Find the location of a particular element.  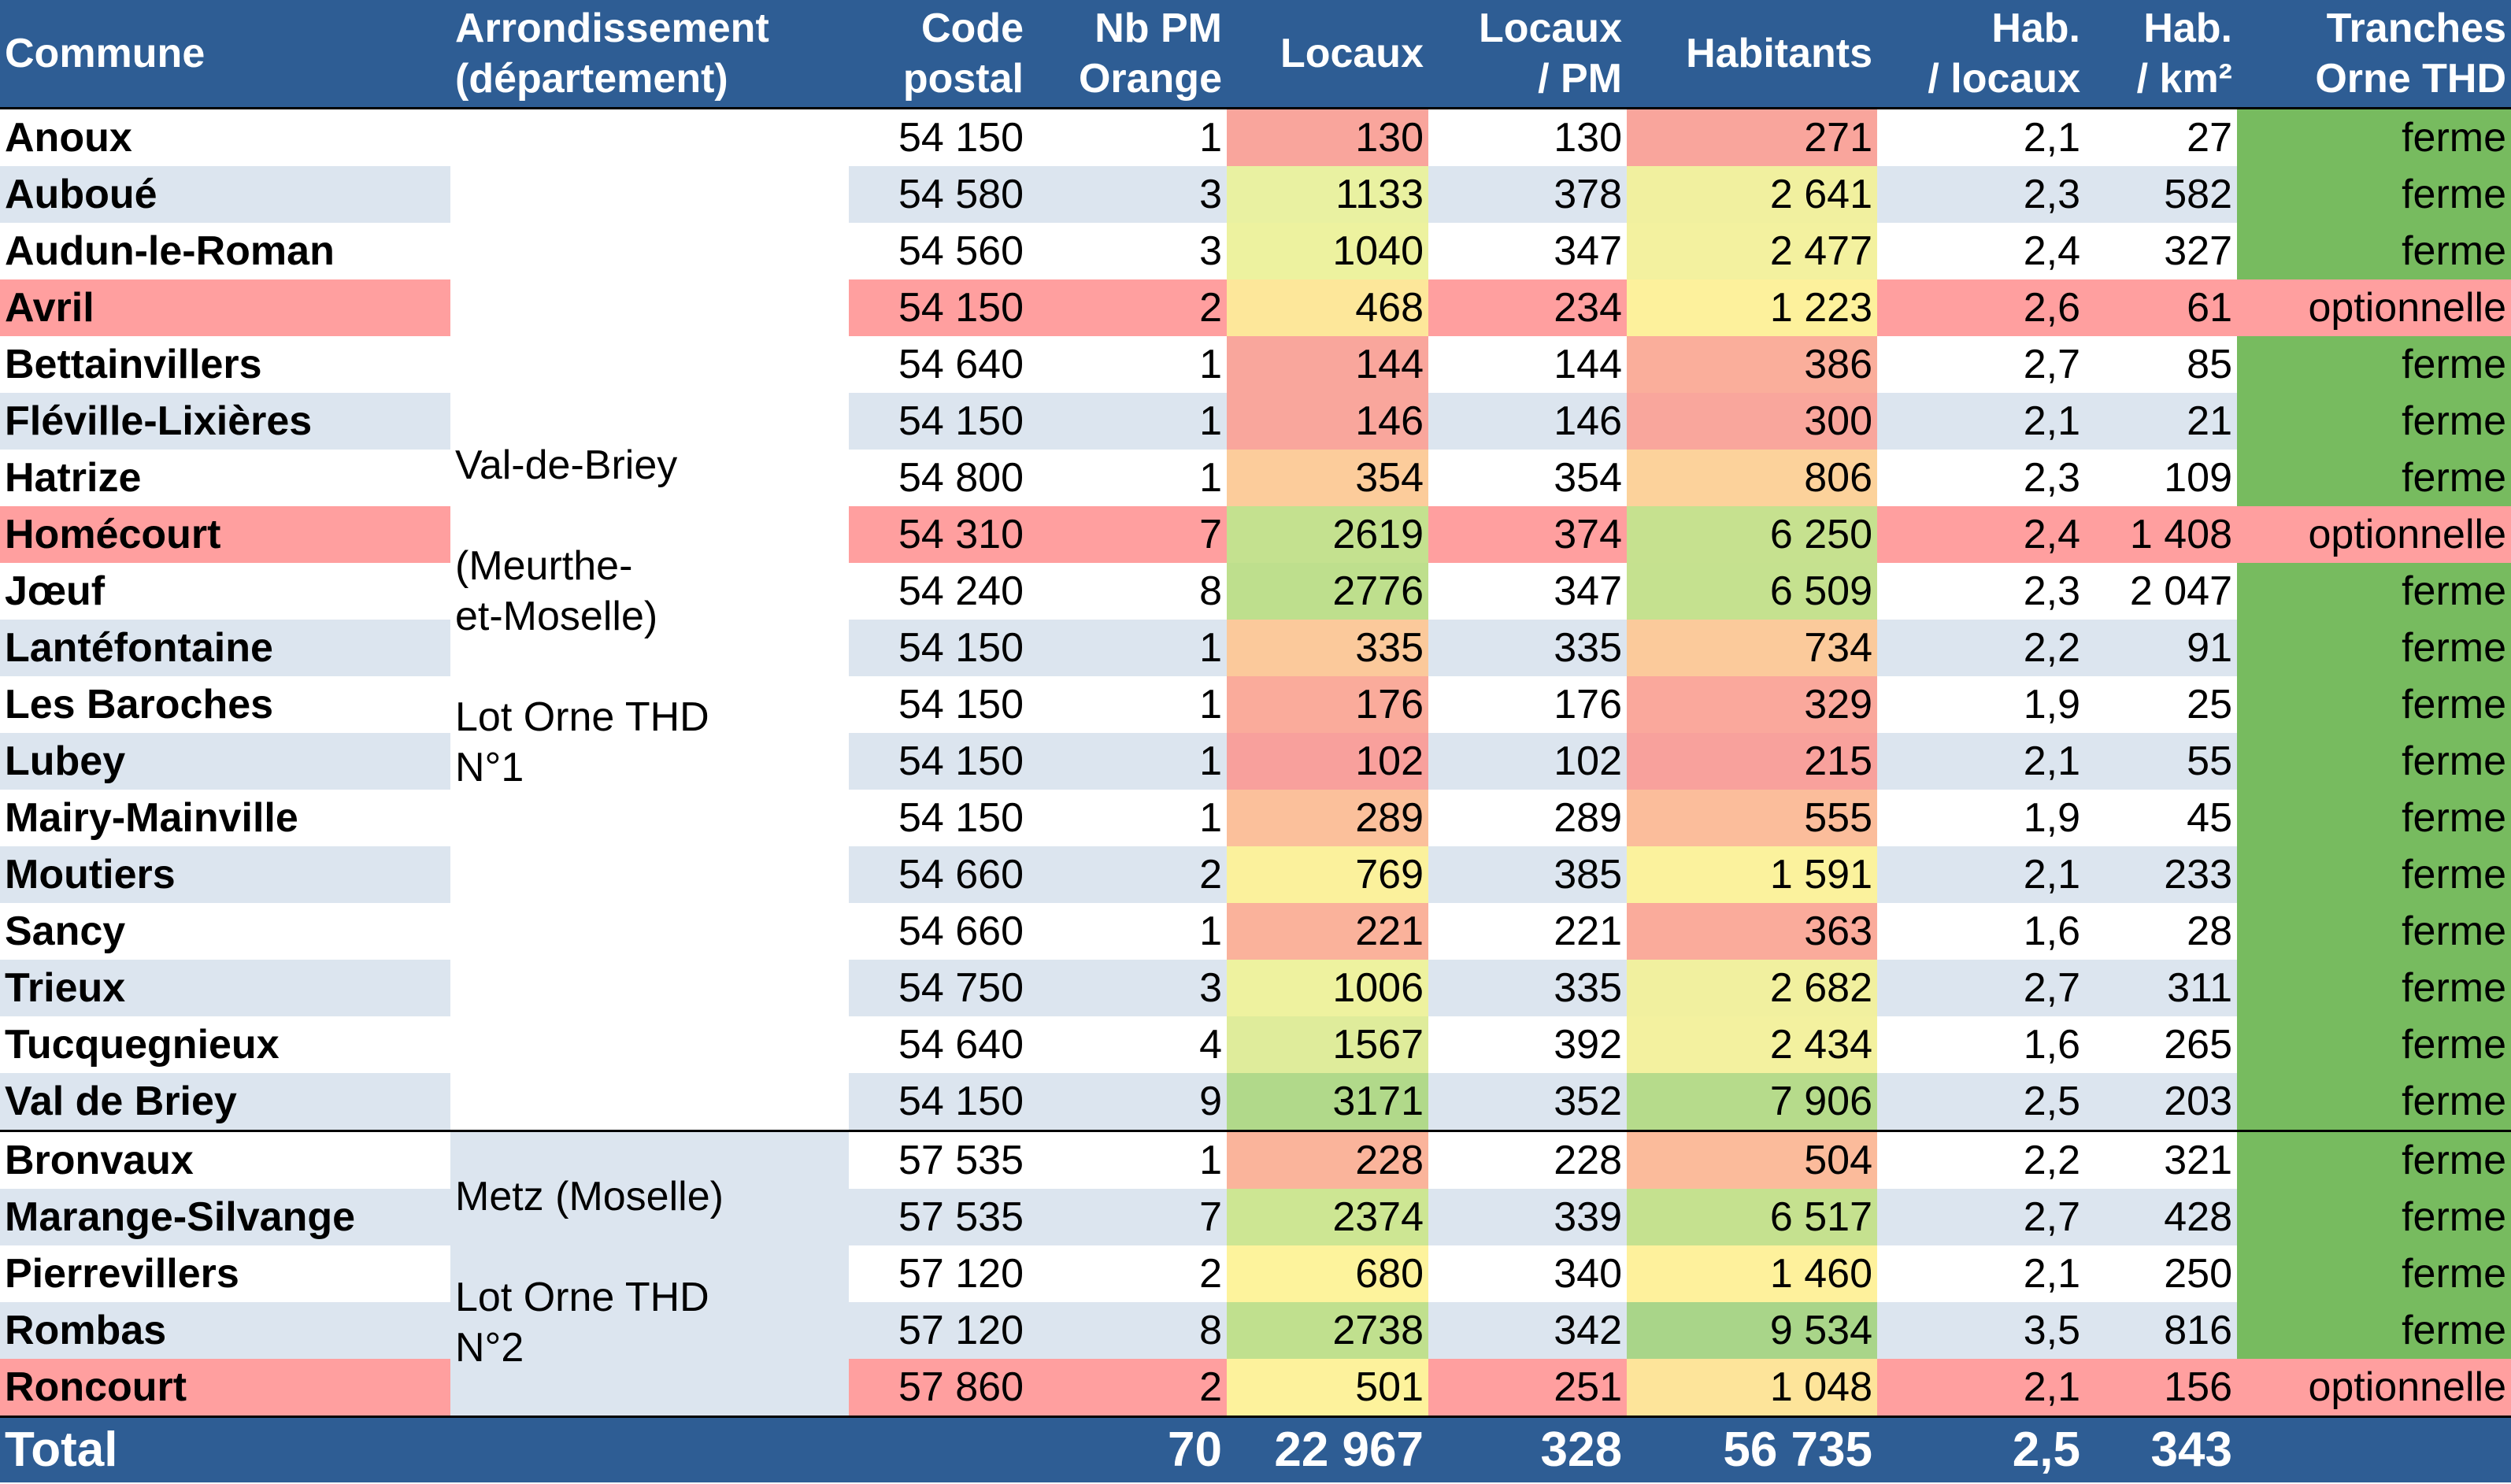

habitants-cell: 9 534 is located at coordinates (1752, 1331).